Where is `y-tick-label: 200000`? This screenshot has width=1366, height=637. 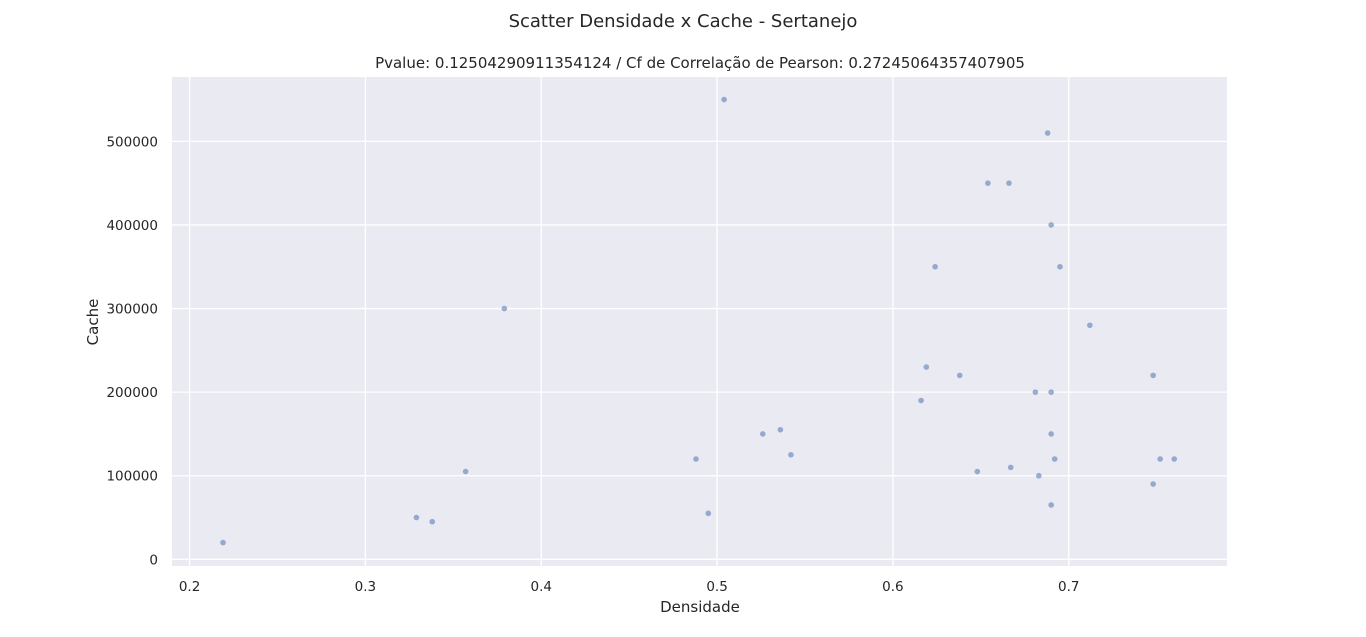
y-tick-label: 200000 is located at coordinates (132, 393).